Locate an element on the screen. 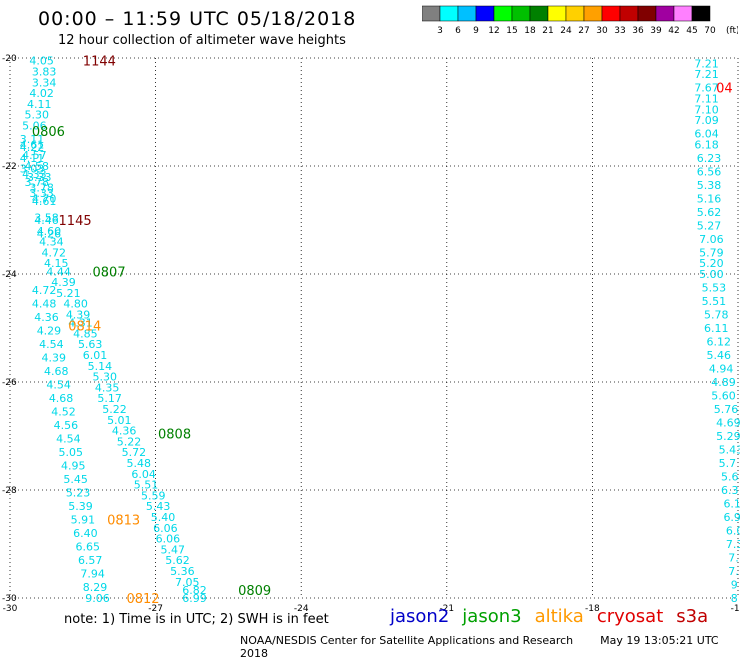  wave-height-label: 6.40 is located at coordinates (85, 533).